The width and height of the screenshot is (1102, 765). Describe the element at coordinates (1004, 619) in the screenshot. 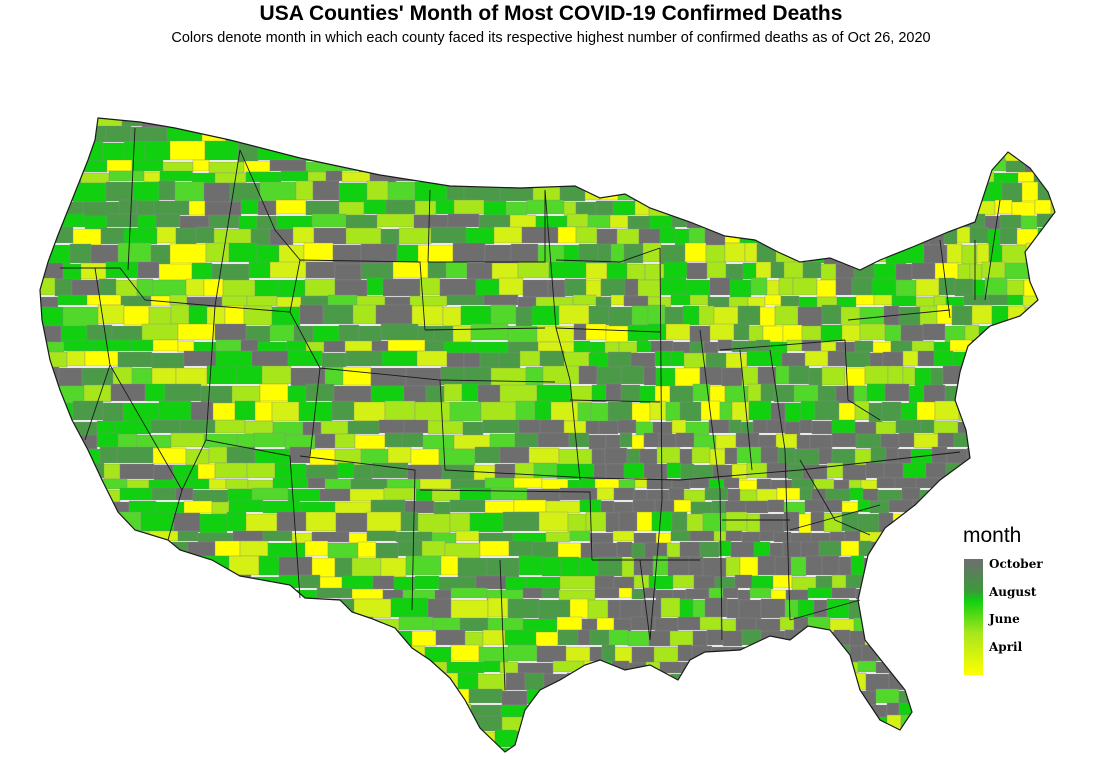

I see `legend-label-june: June` at that location.